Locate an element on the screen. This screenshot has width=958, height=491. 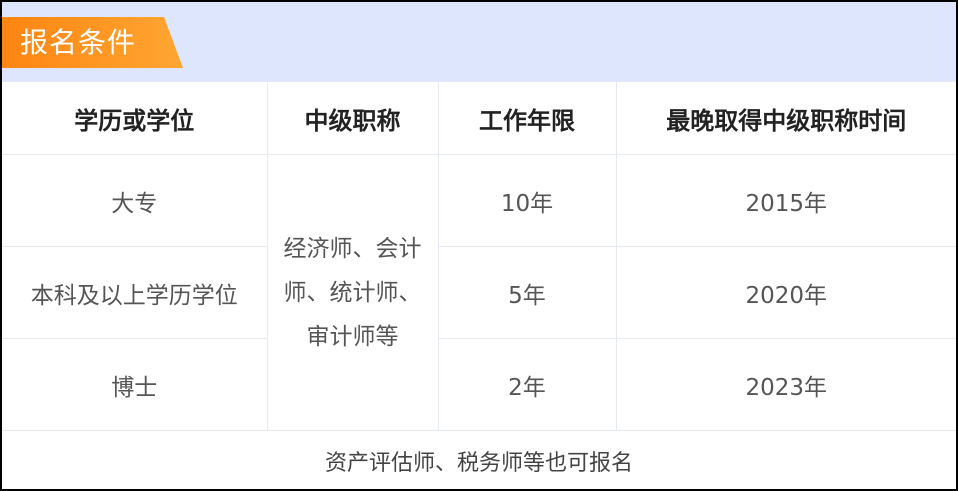
section-title-tag: 报名条件 is located at coordinates (92, 42).